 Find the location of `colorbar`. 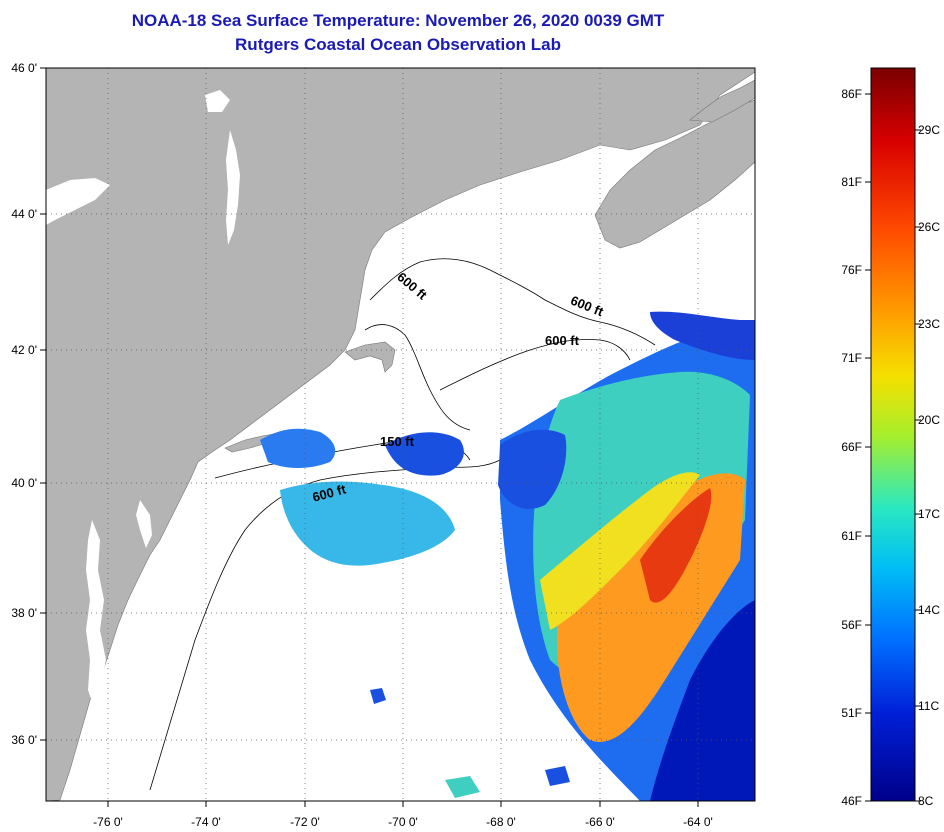

colorbar is located at coordinates (893, 434).